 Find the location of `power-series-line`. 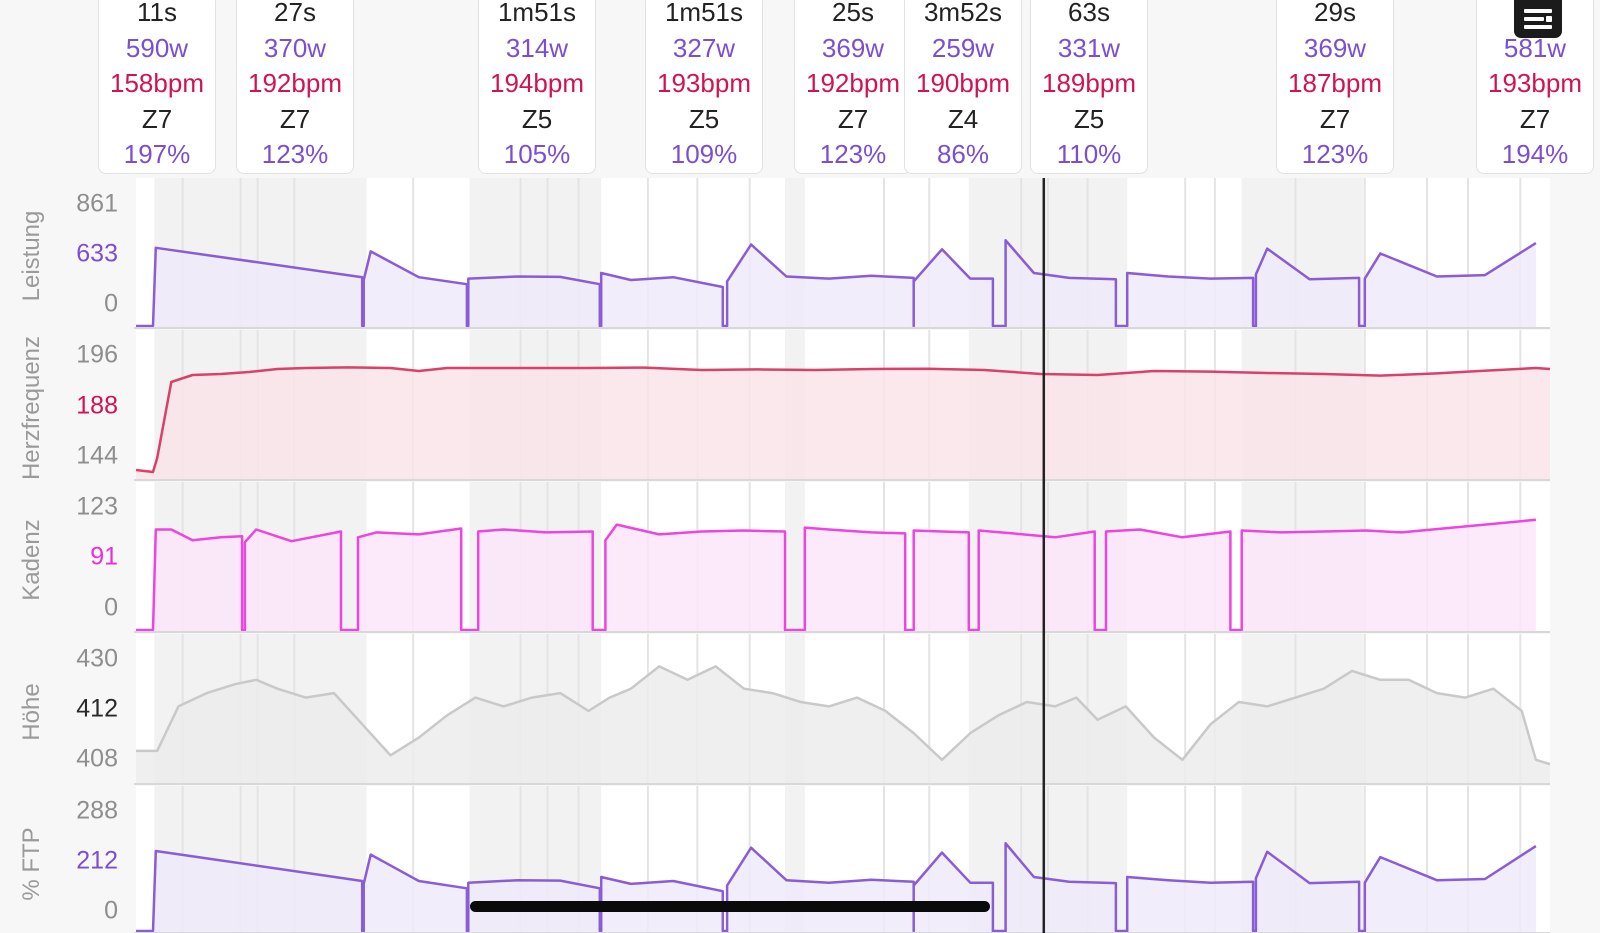

power-series-line is located at coordinates (836, 283).